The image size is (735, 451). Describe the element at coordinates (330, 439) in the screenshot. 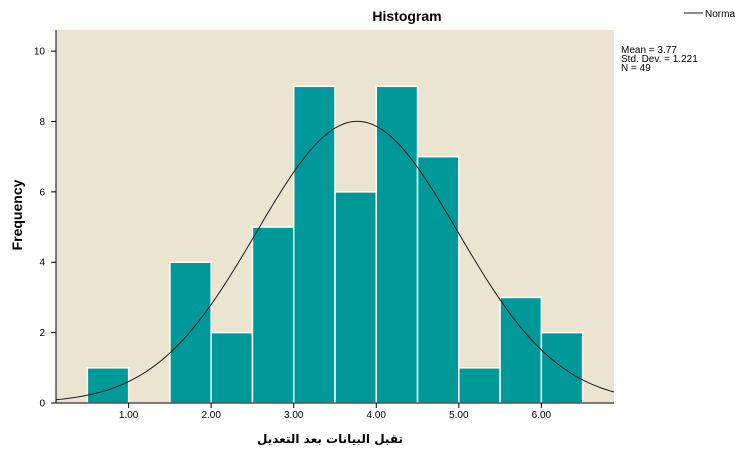

I see `x-axis-label: تقبل البيانات بعد التعديل` at that location.